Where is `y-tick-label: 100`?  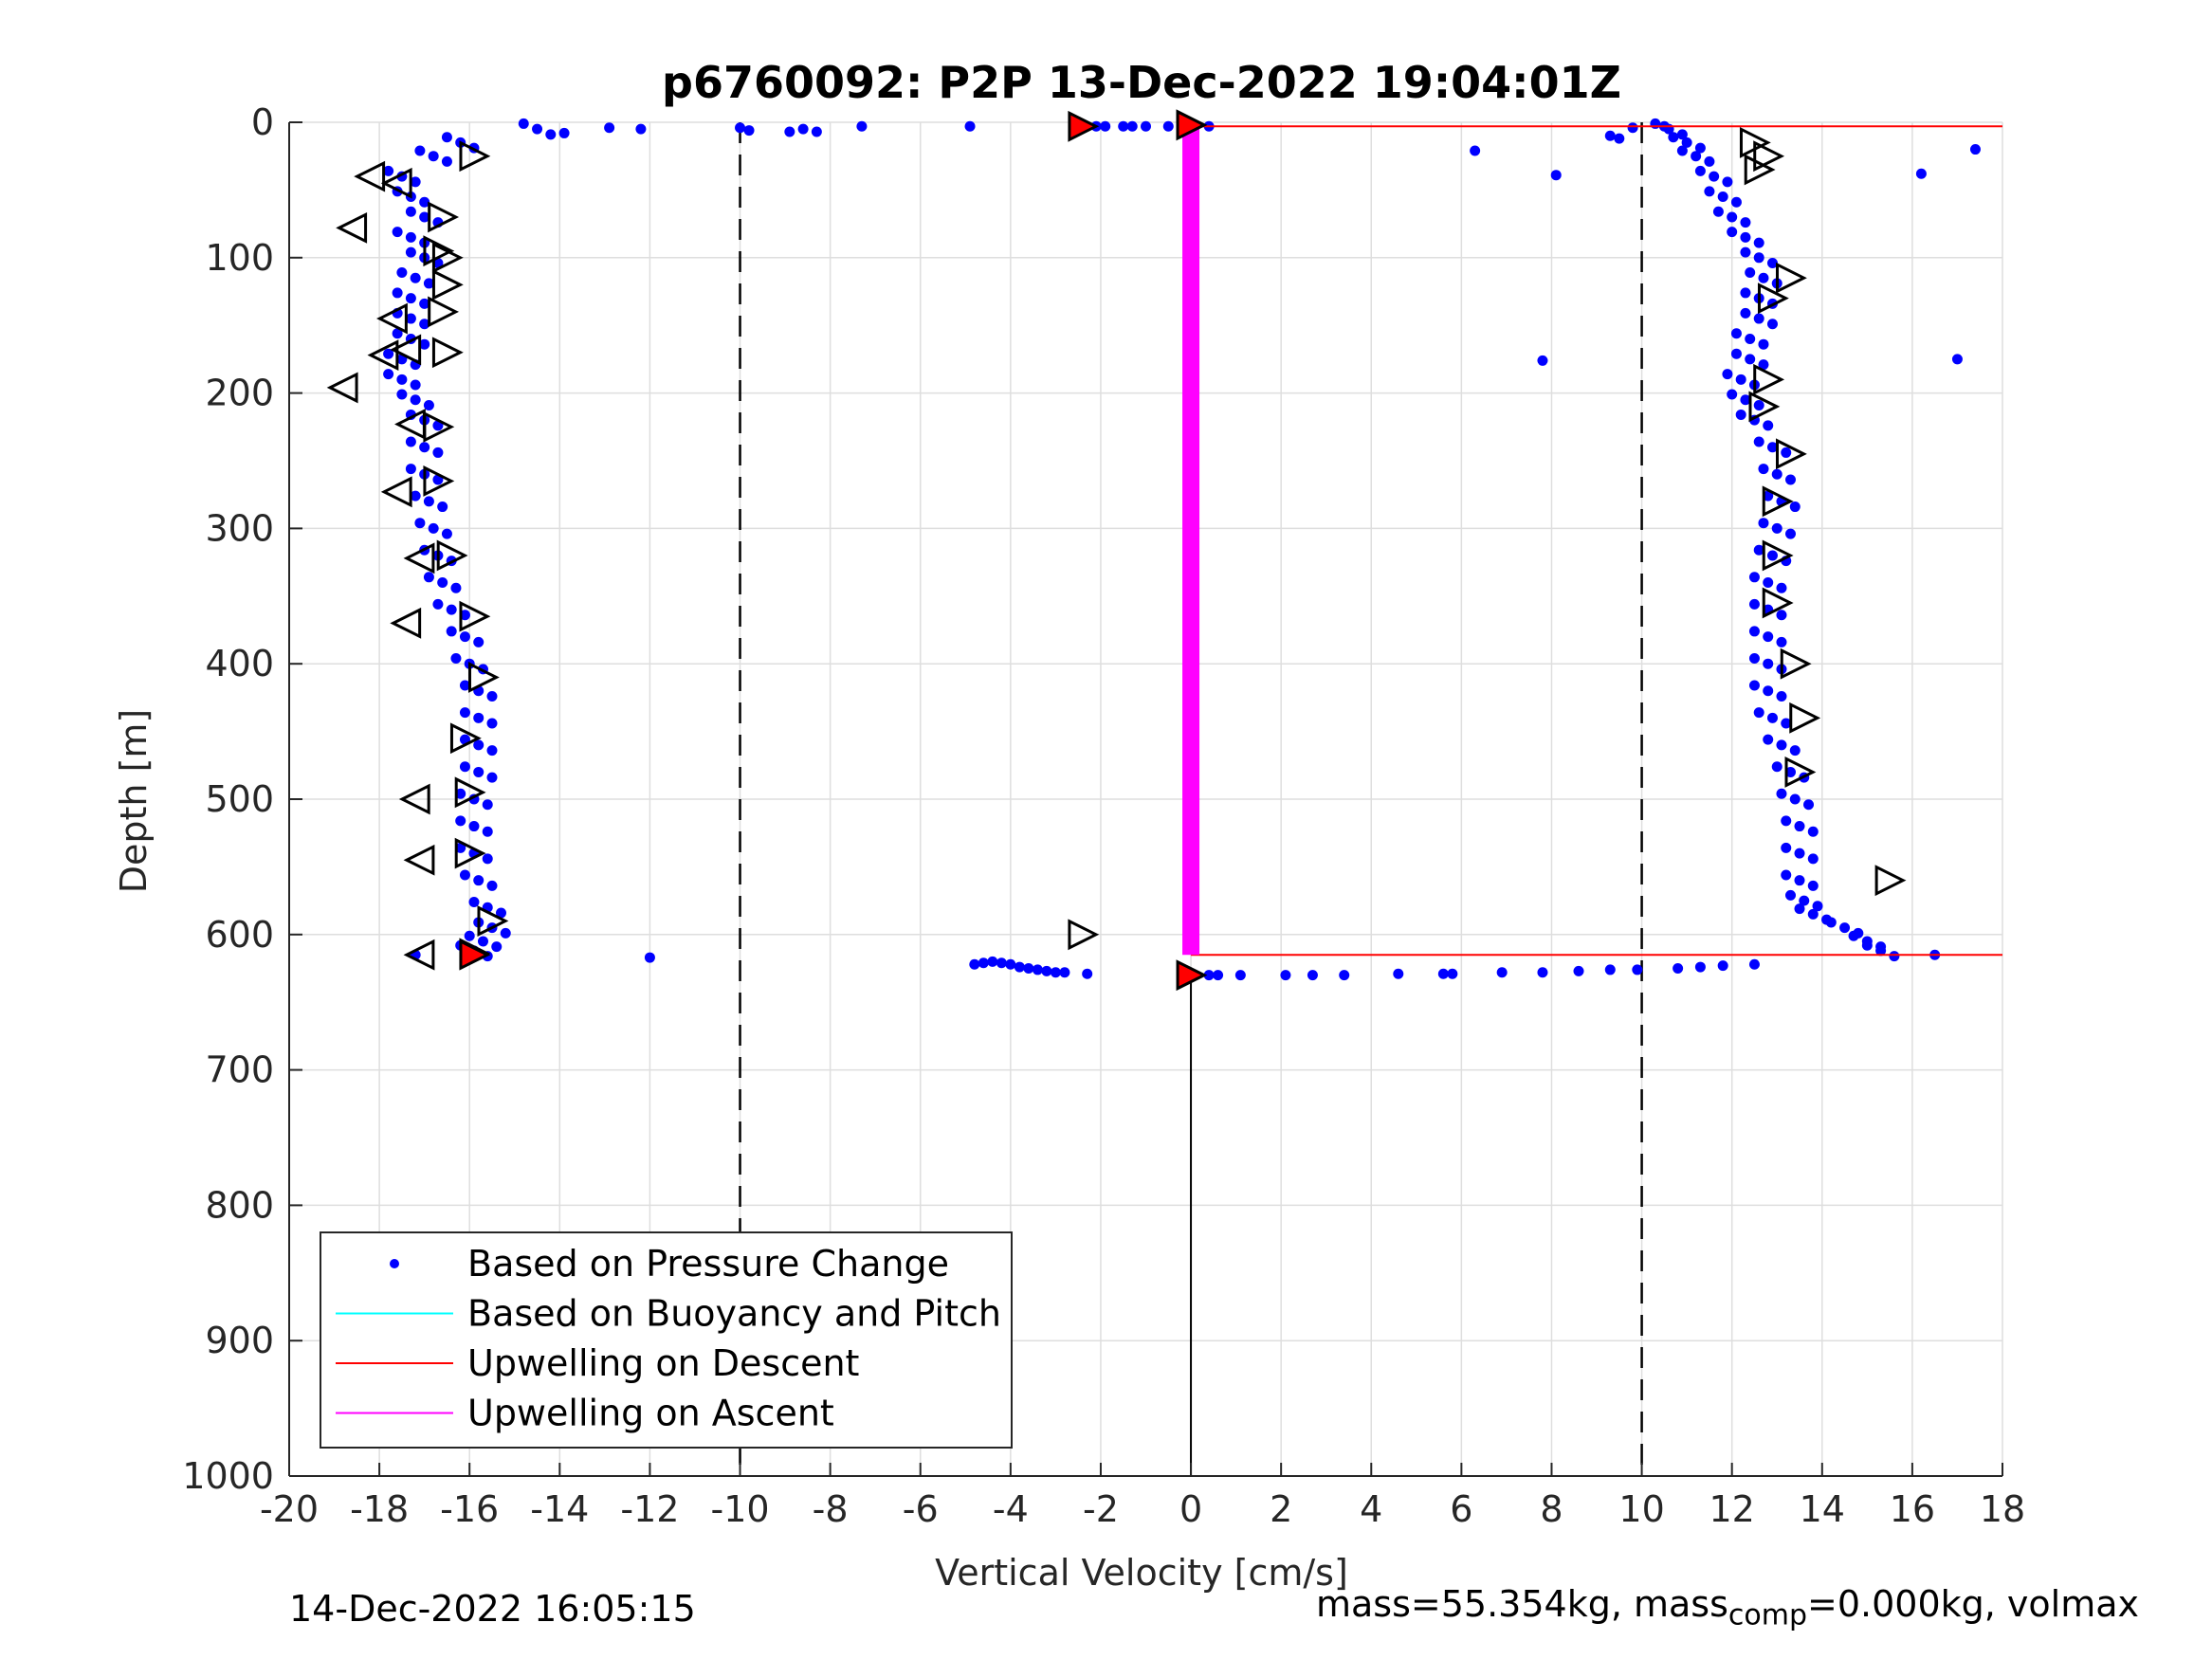
y-tick-label: 100 is located at coordinates (239, 258).